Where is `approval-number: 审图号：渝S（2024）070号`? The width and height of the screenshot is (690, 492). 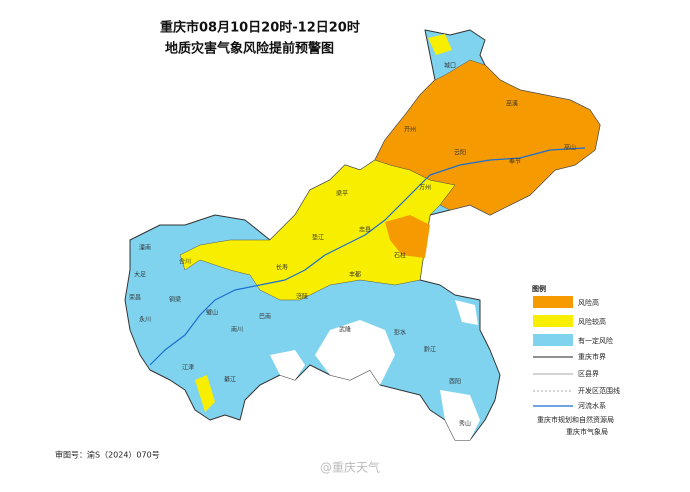
approval-number: 审图号：渝S（2024）070号 is located at coordinates (107, 455).